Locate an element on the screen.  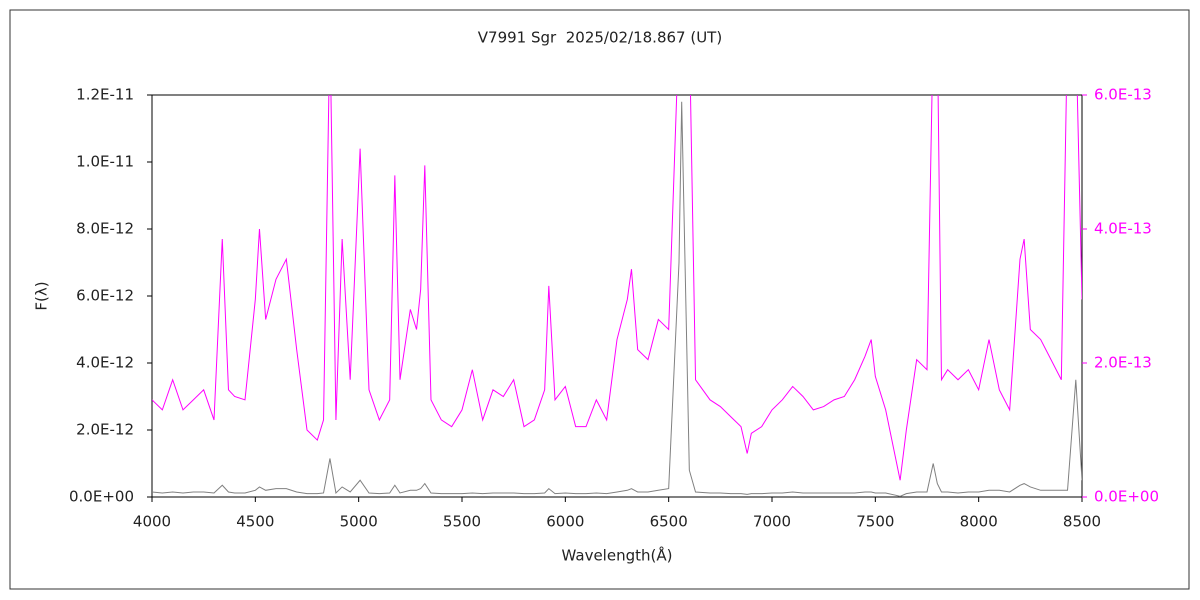
x-tick-label: 8000 is located at coordinates (979, 522).